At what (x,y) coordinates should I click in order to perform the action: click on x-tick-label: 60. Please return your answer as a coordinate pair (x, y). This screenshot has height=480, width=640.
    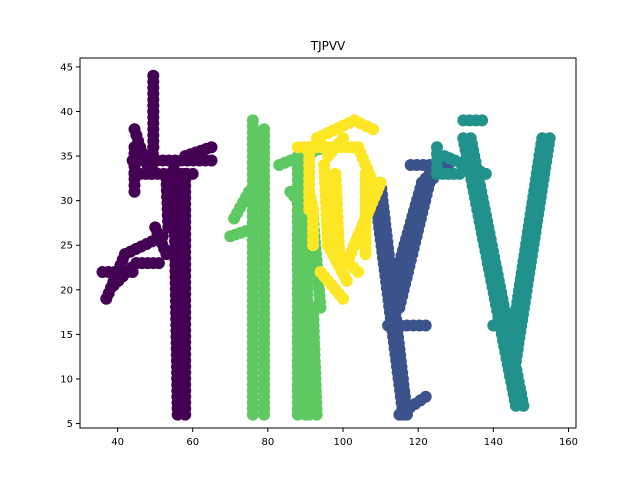
    Looking at the image, I should click on (192, 442).